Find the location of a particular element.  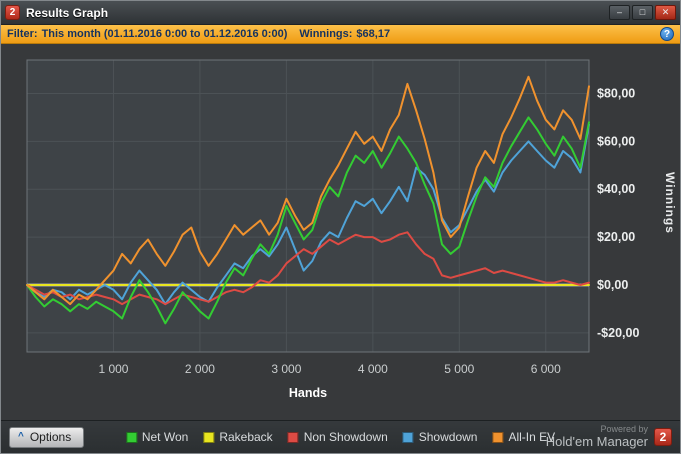

legend-item-all-in-ev: All-In EV is located at coordinates (523, 437).